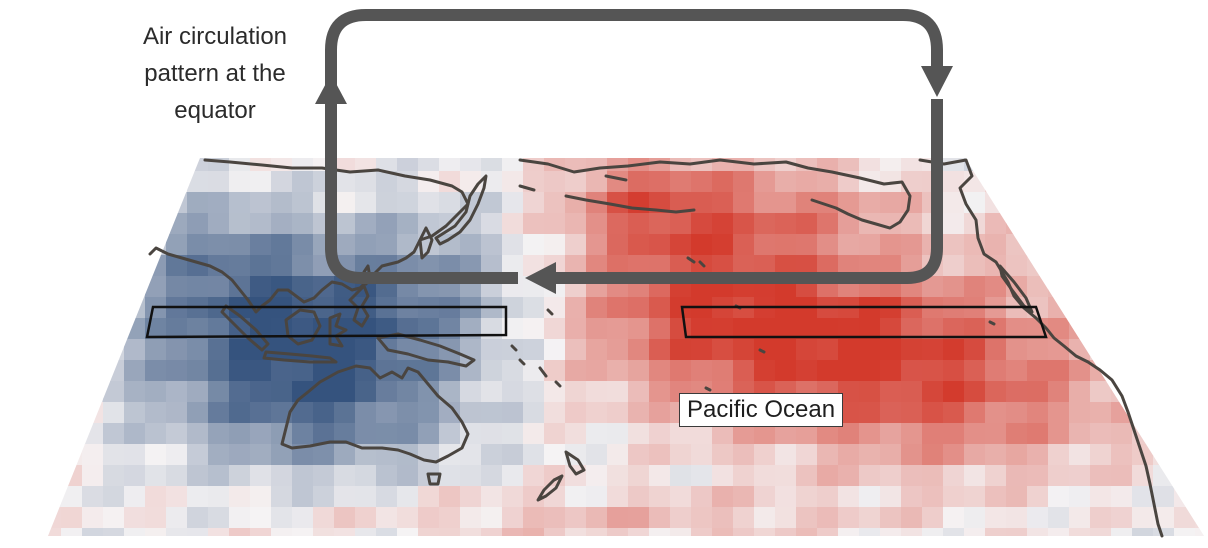 Image resolution: width=1208 pixels, height=548 pixels. I want to click on western-box, so click(326, 322).